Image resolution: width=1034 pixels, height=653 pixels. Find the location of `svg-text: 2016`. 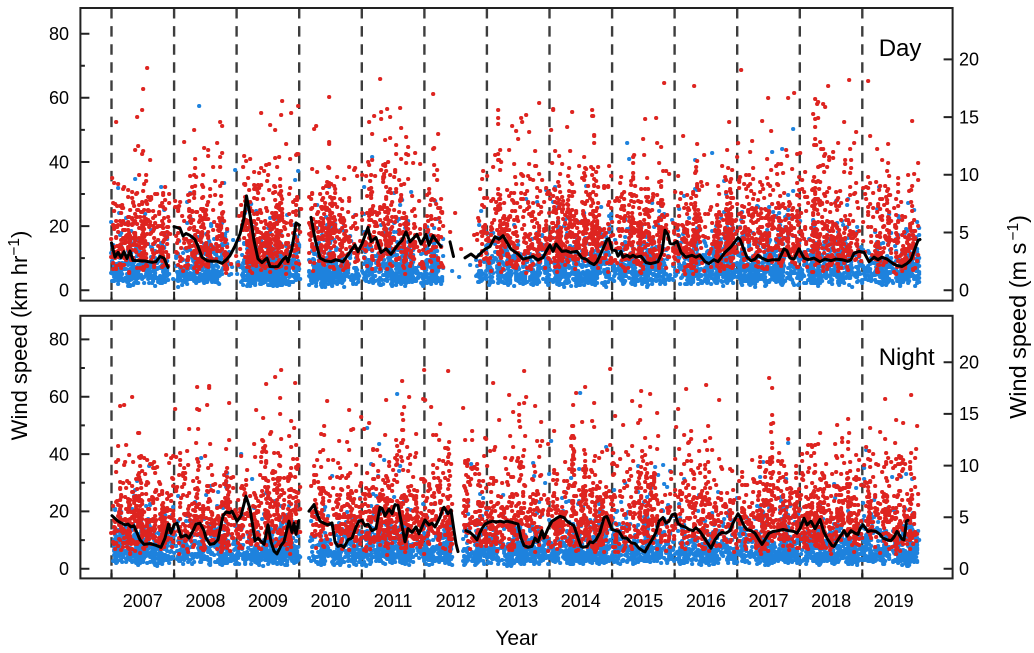

svg-text: 2016 is located at coordinates (706, 601).